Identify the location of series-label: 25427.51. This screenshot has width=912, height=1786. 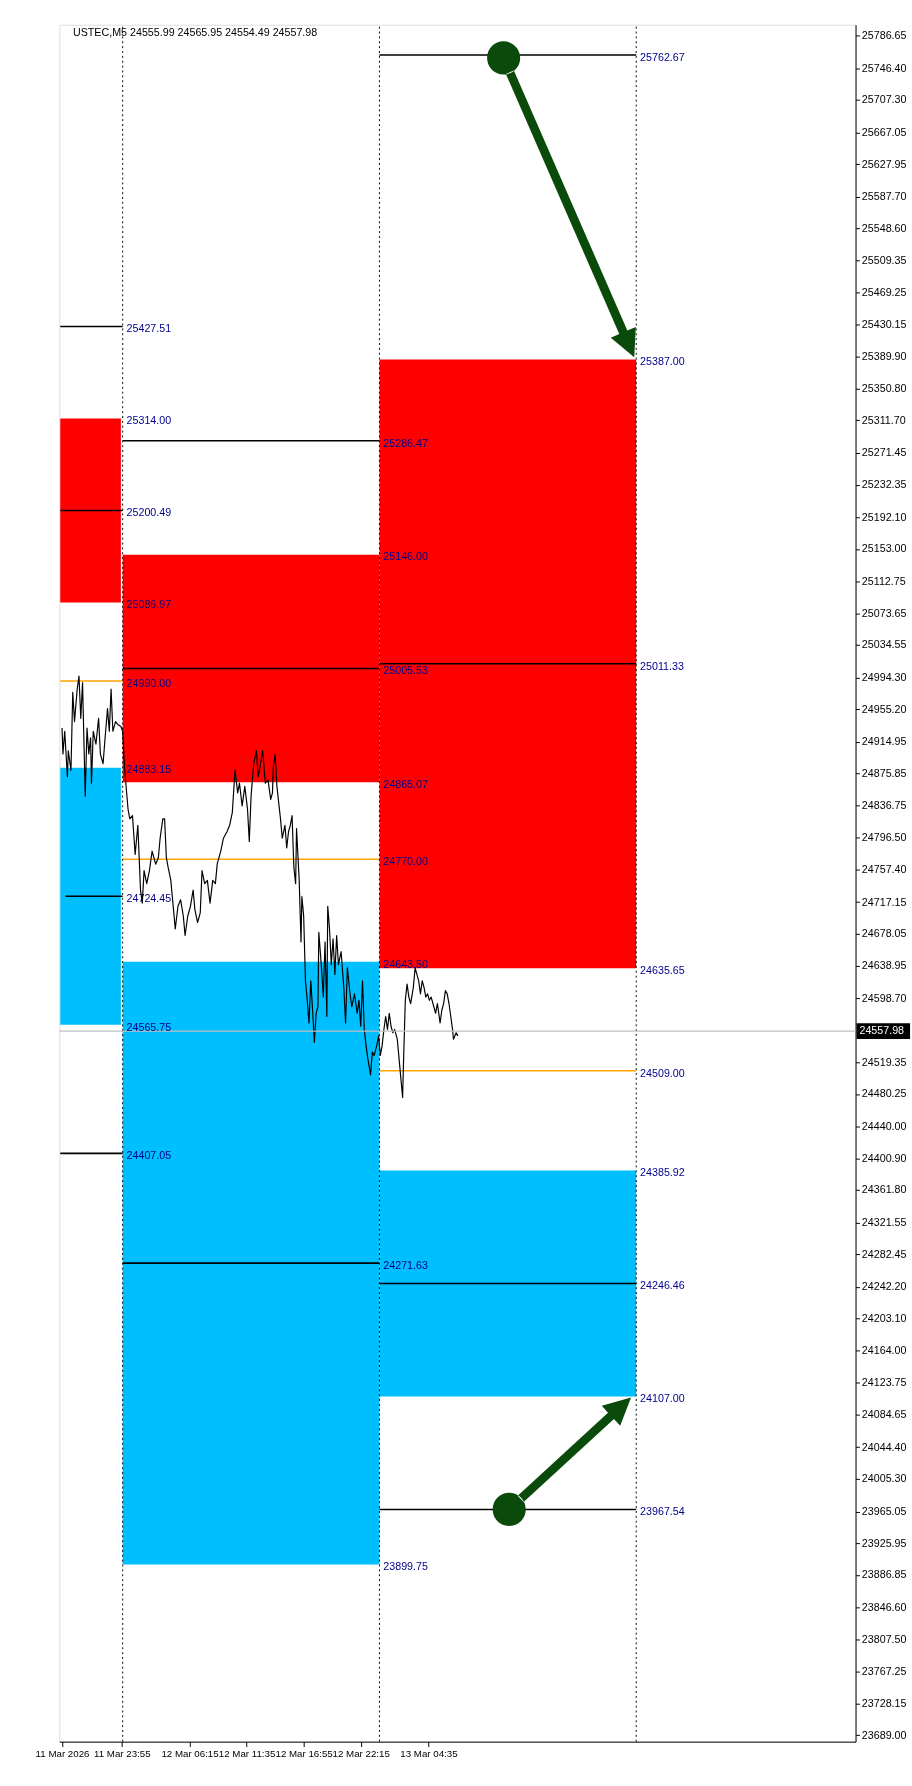
(149, 328).